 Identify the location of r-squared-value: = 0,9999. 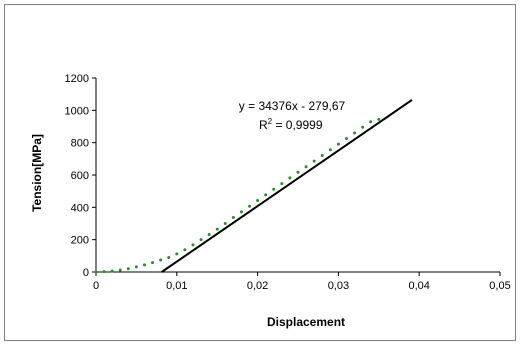
(297, 125).